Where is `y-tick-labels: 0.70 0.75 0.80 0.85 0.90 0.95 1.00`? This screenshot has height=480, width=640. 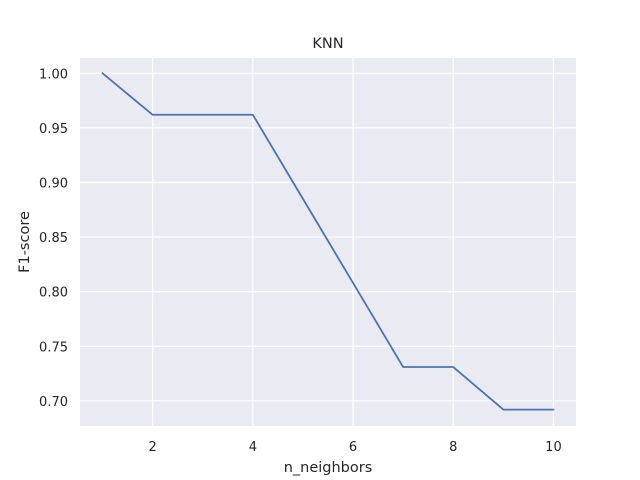
y-tick-labels: 0.70 0.75 0.80 0.85 0.90 0.95 1.00 is located at coordinates (53, 238).